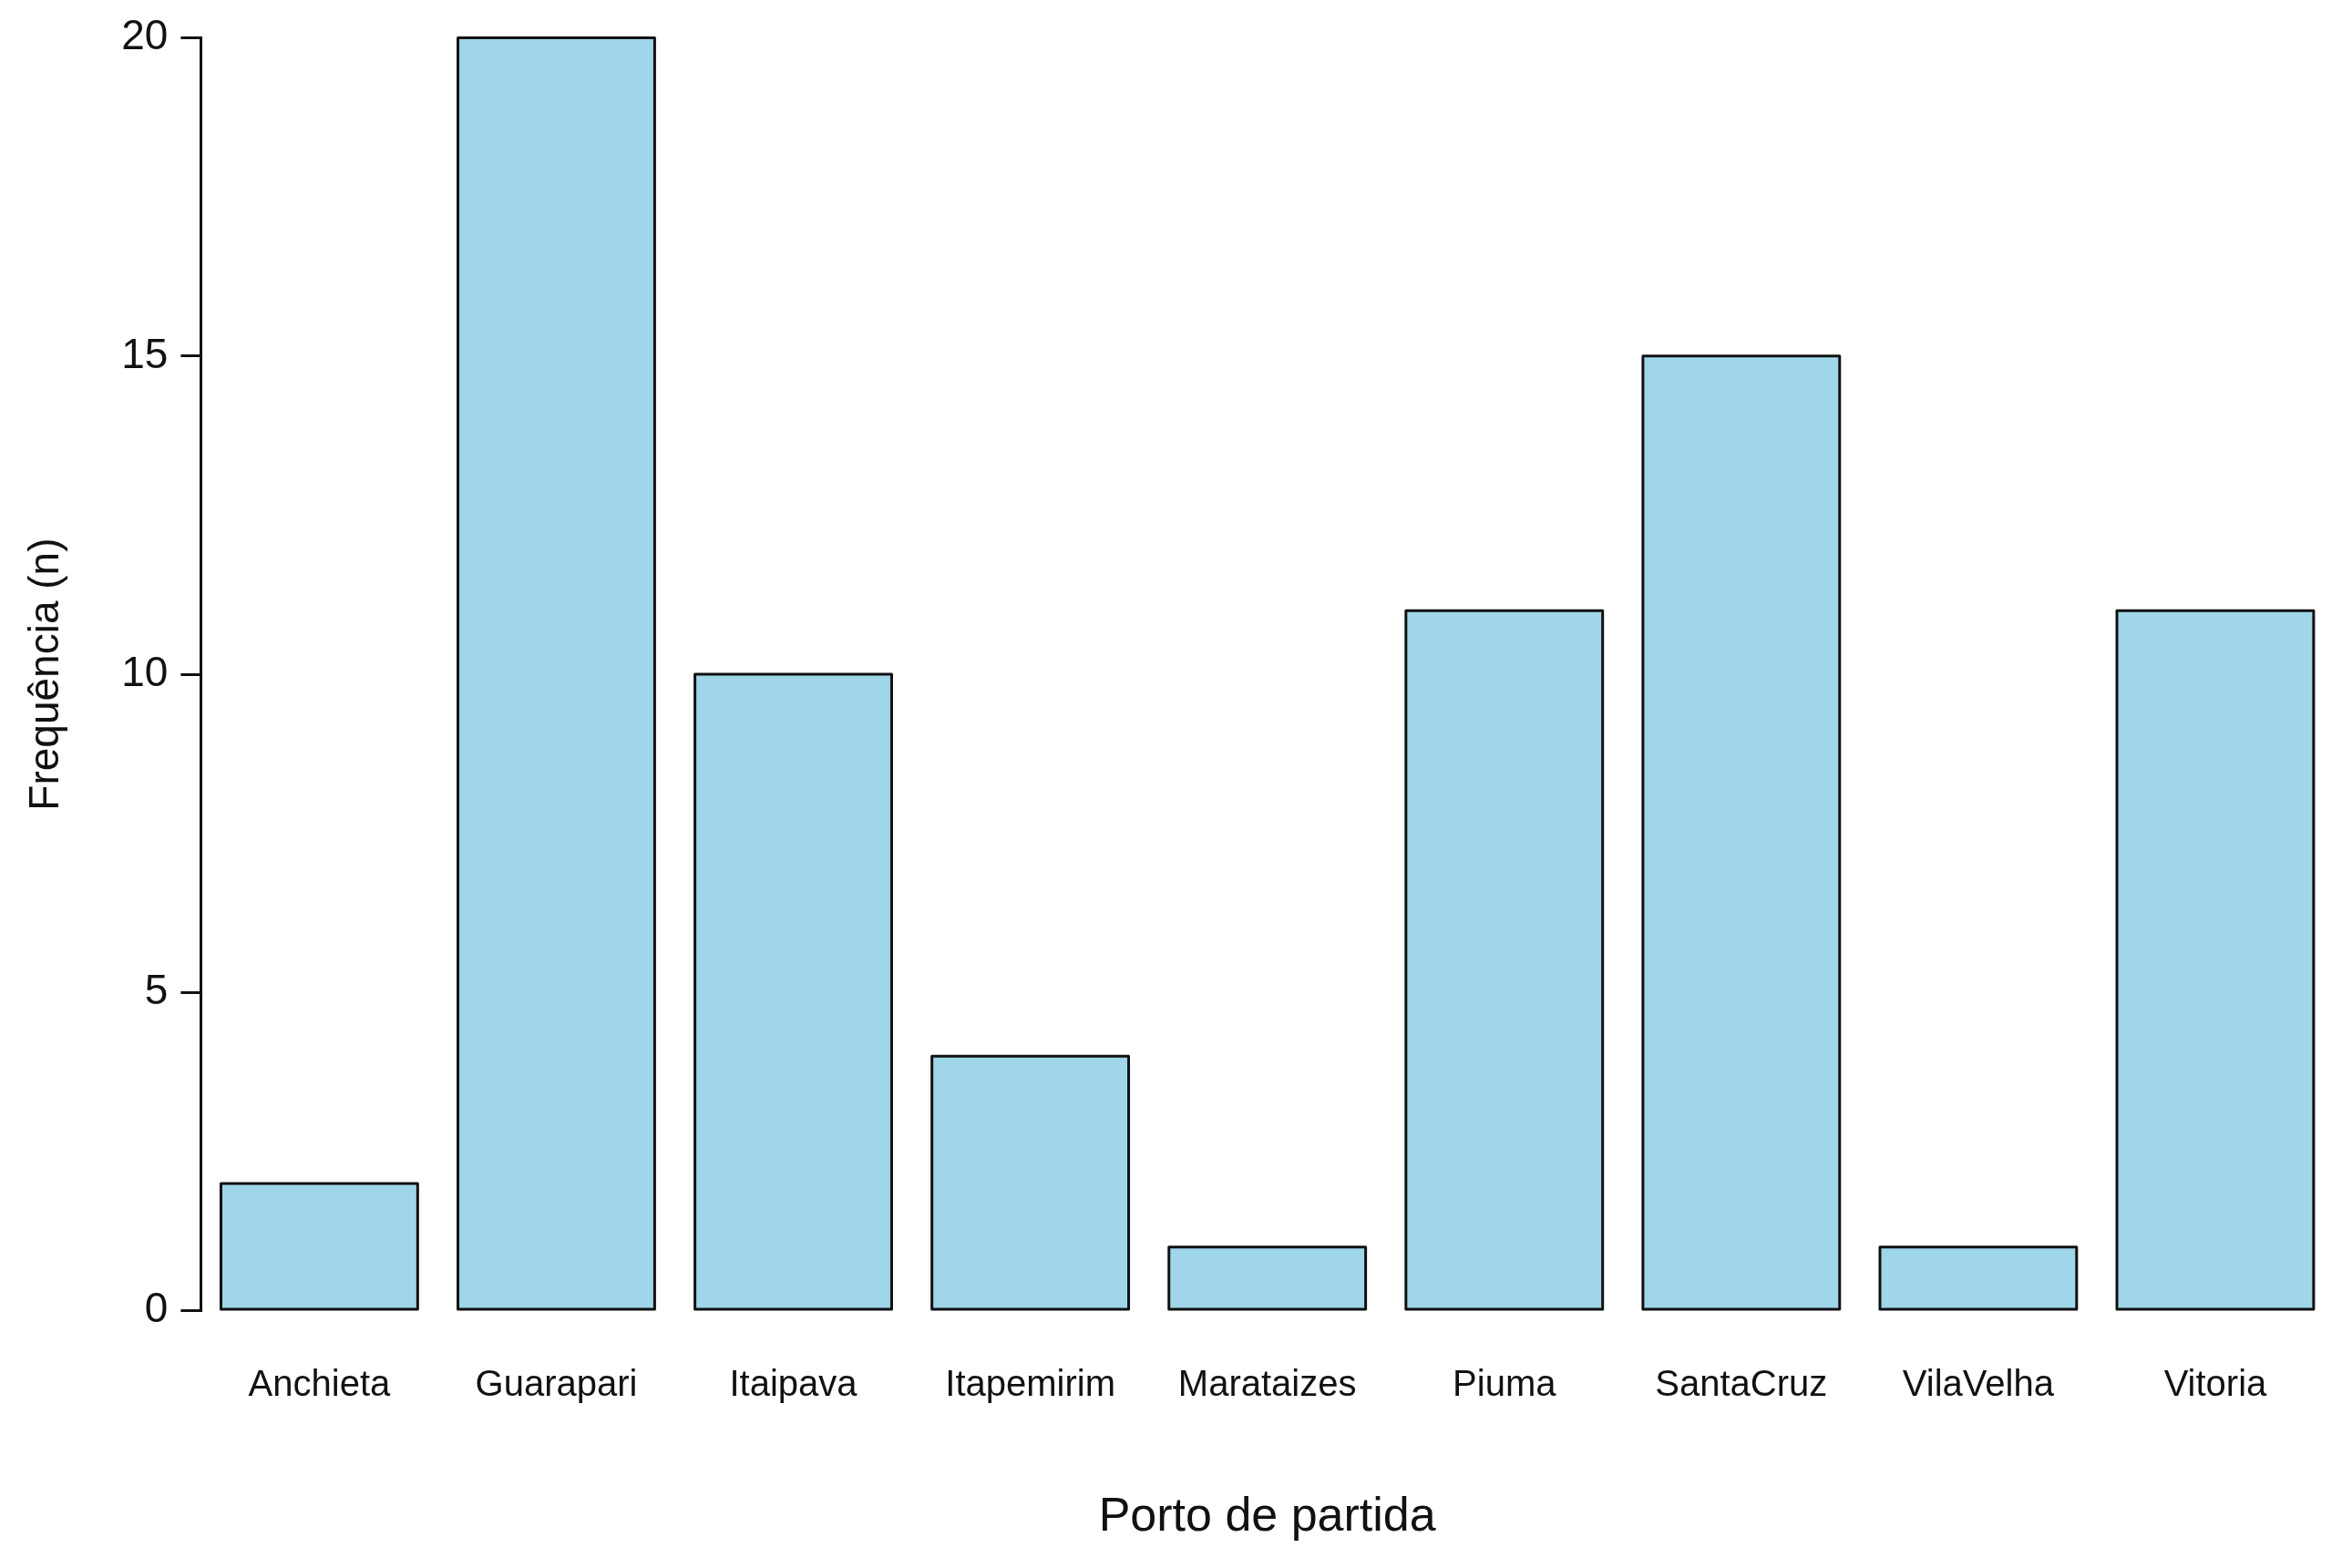  I want to click on x-tick-label: VilaVelha, so click(1978, 1382).